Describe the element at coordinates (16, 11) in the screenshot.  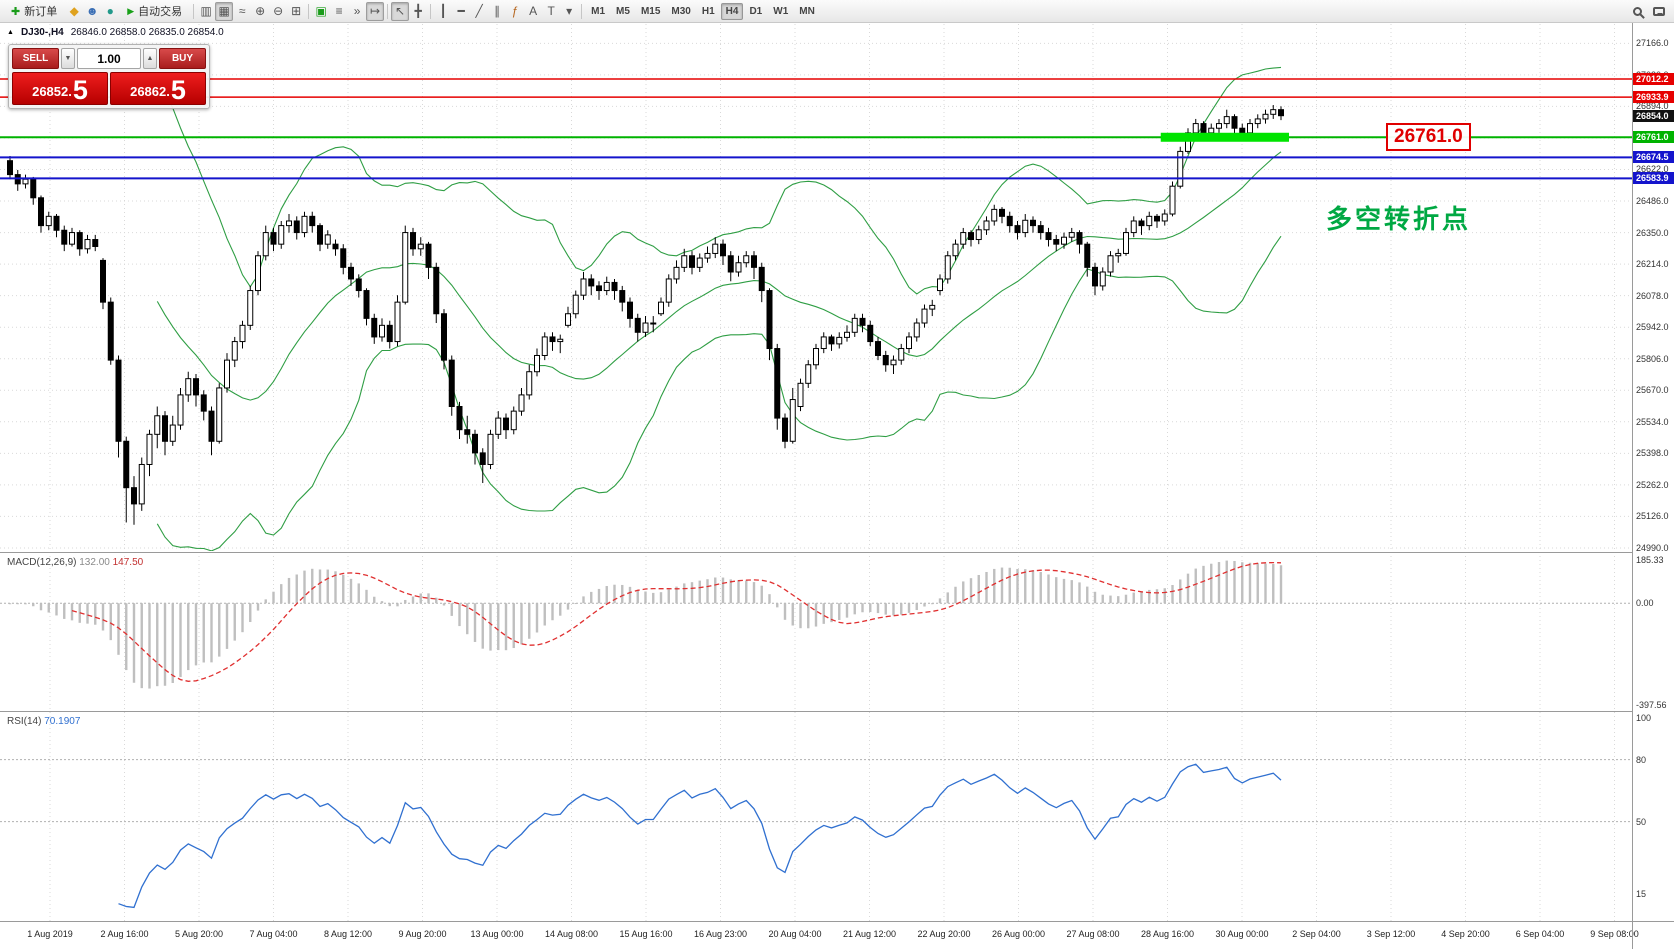
I see `new-order-icon: ✚` at that location.